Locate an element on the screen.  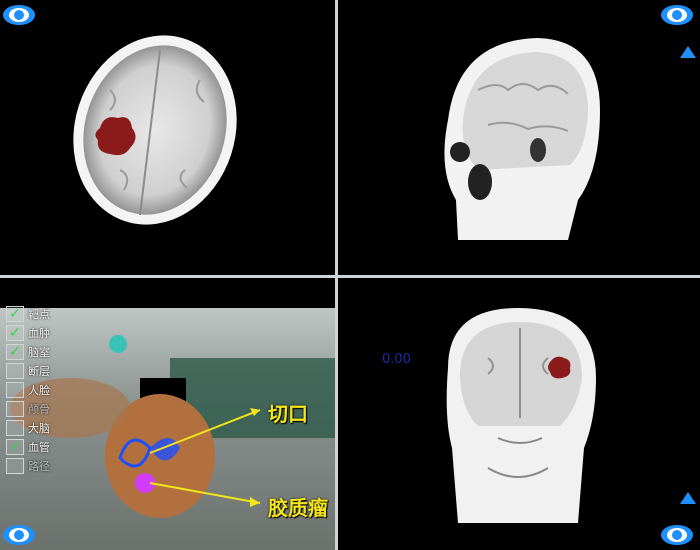
layer-item: 血肿 is located at coordinates (36, 332).